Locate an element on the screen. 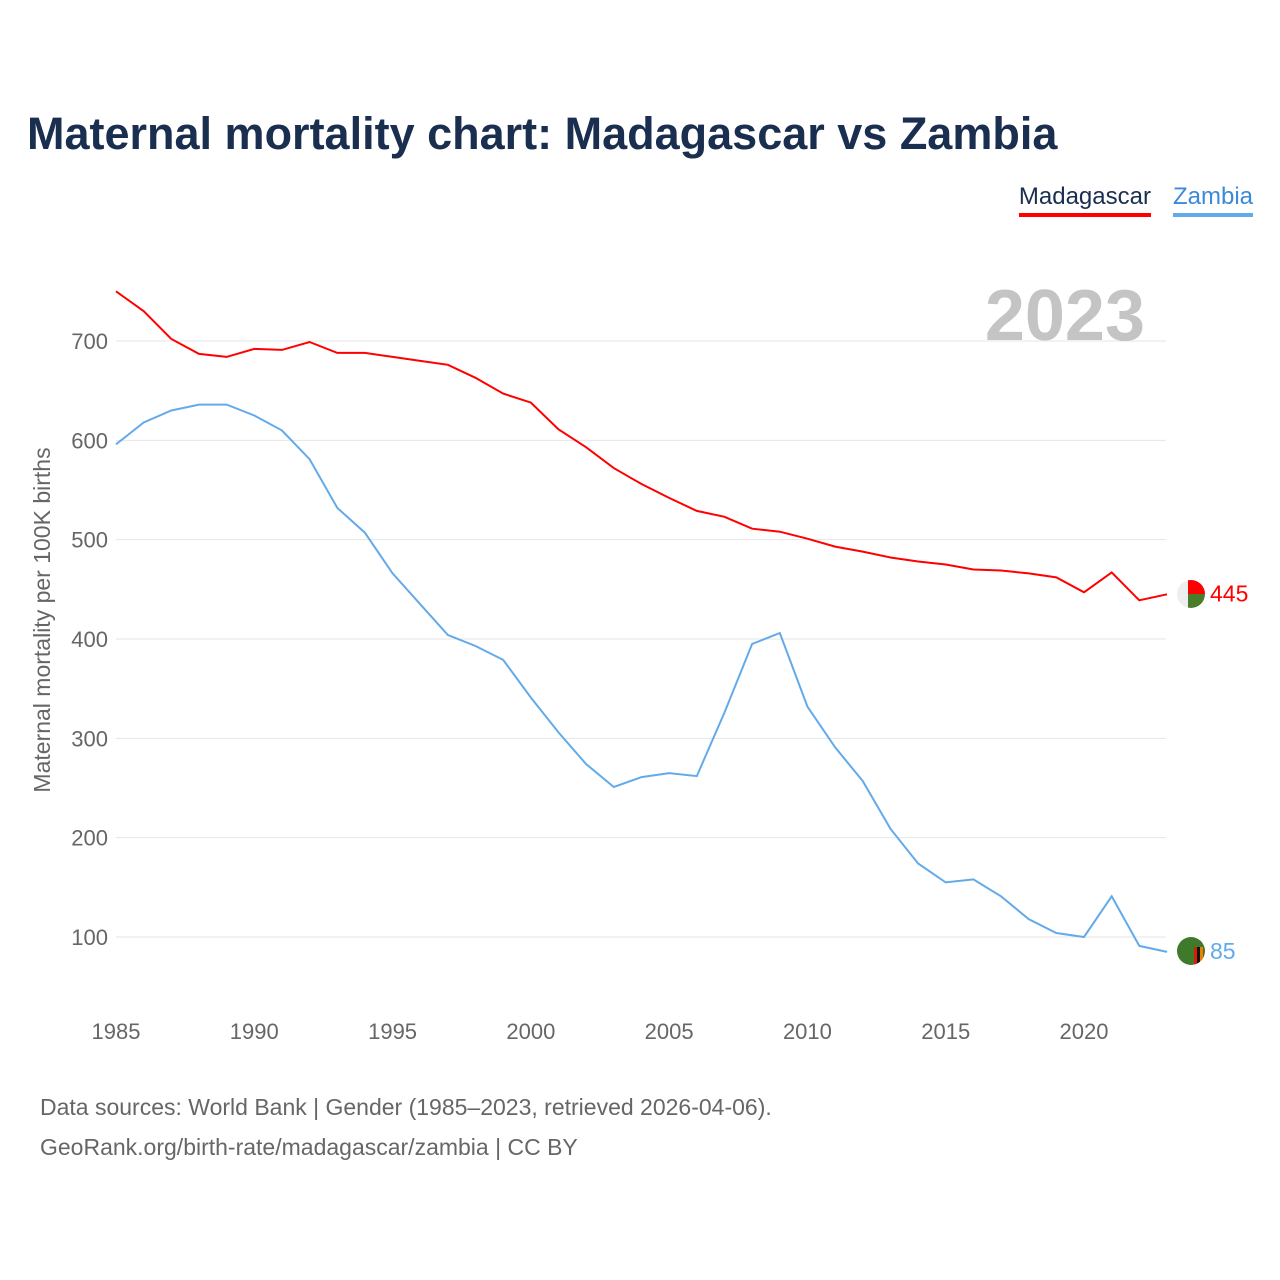  y-tick-label: 100 is located at coordinates (89, 937).